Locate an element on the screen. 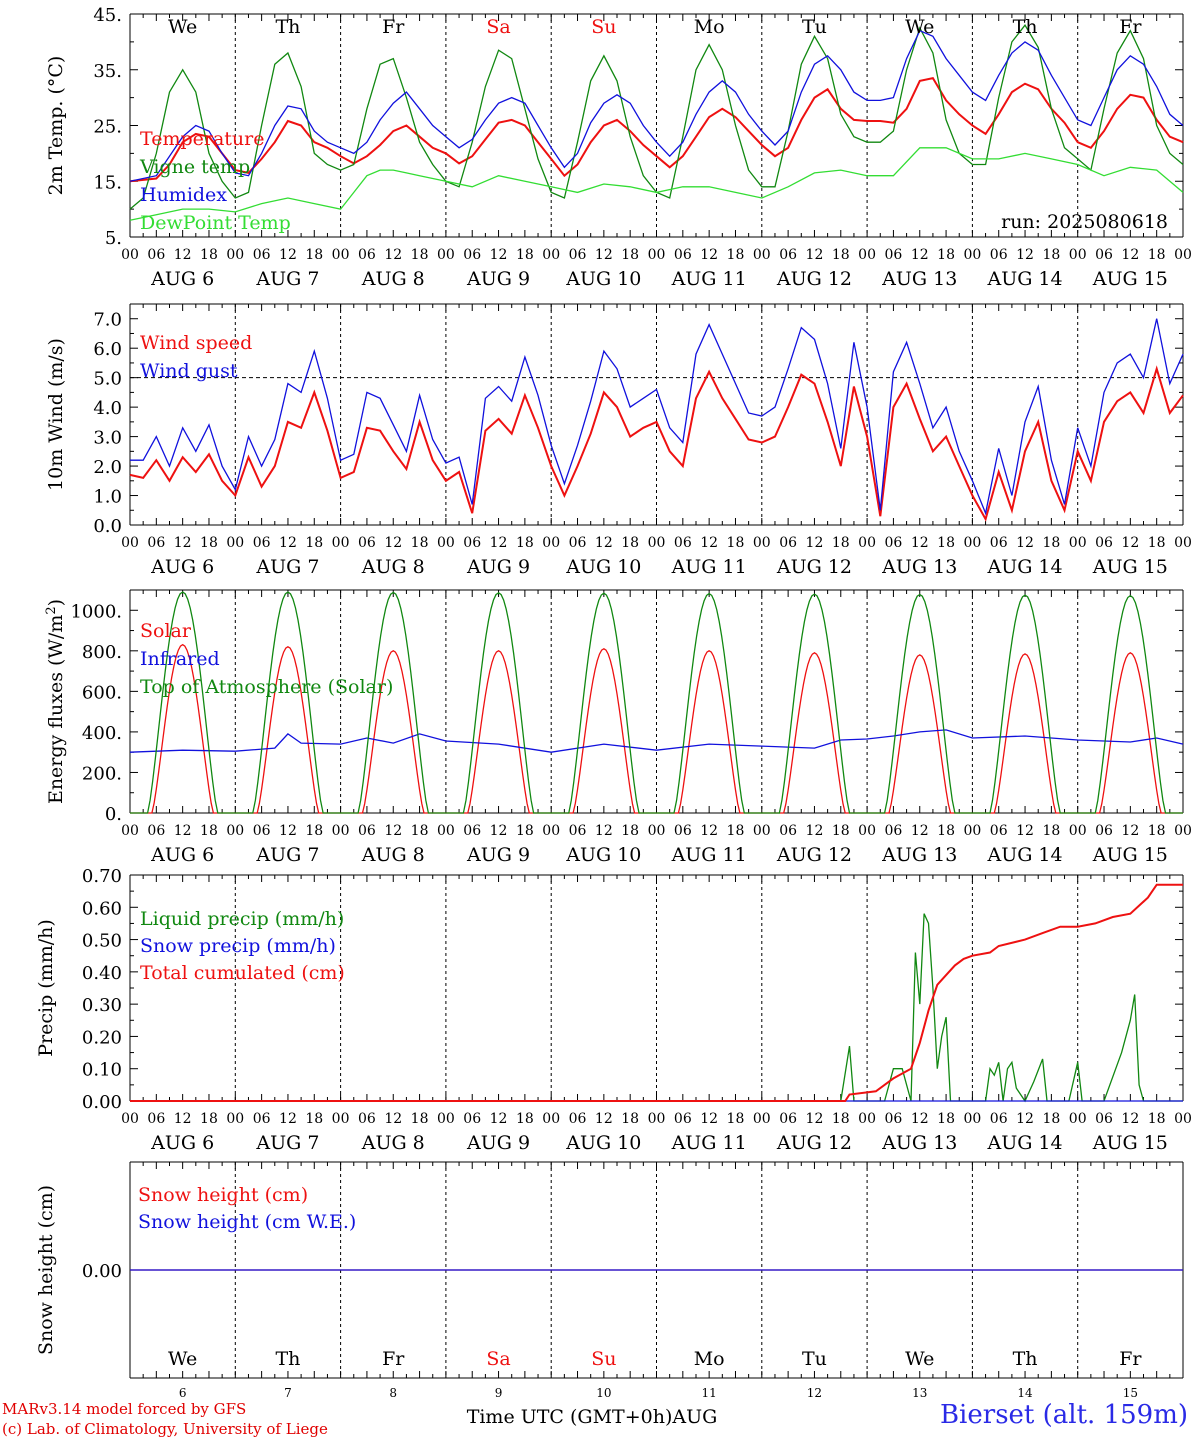  x-axis-title: Time UTC (GMT+0h)AUG is located at coordinates (592, 1417).